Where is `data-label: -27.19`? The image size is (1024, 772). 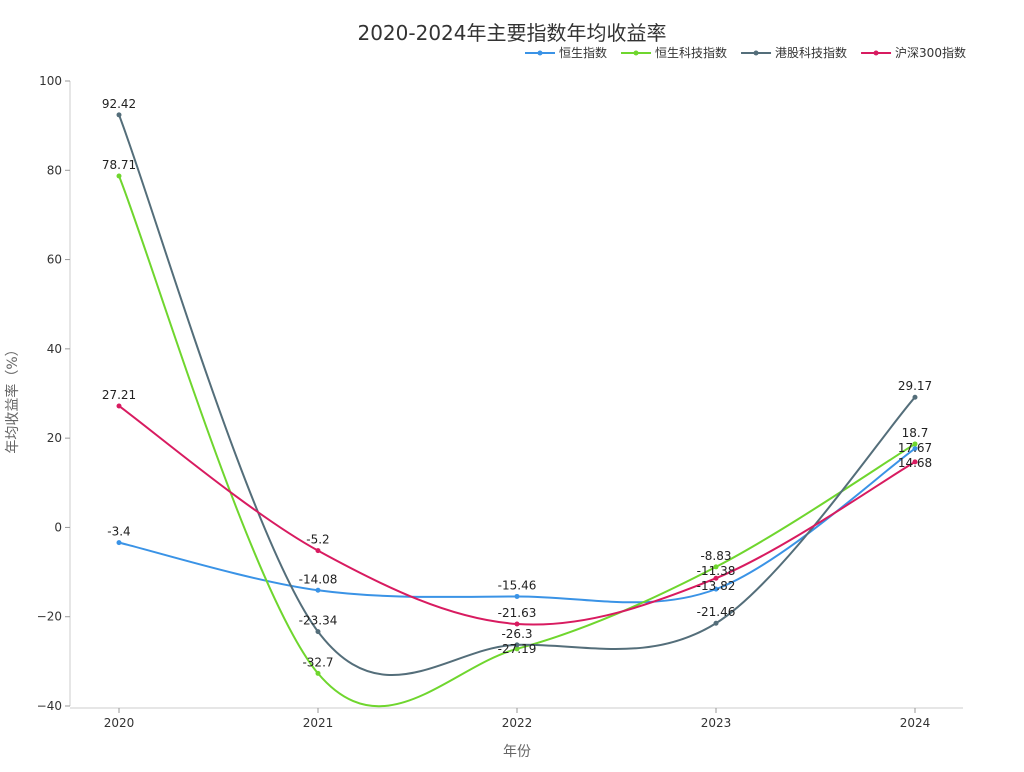 data-label: -27.19 is located at coordinates (517, 649).